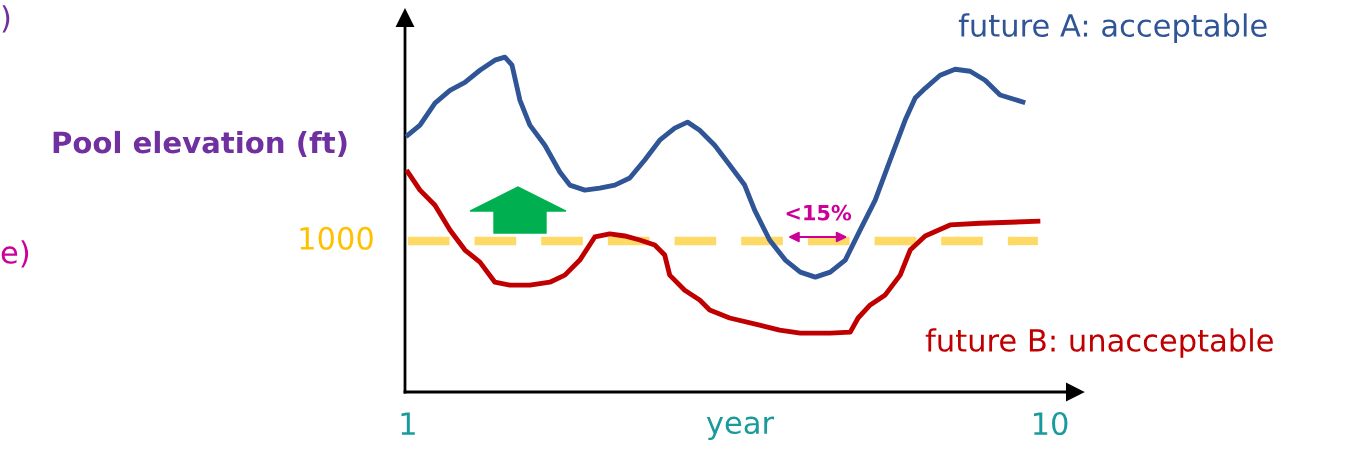 The image size is (1352, 462). Describe the element at coordinates (740, 428) in the screenshot. I see `x-axis-title: year` at that location.